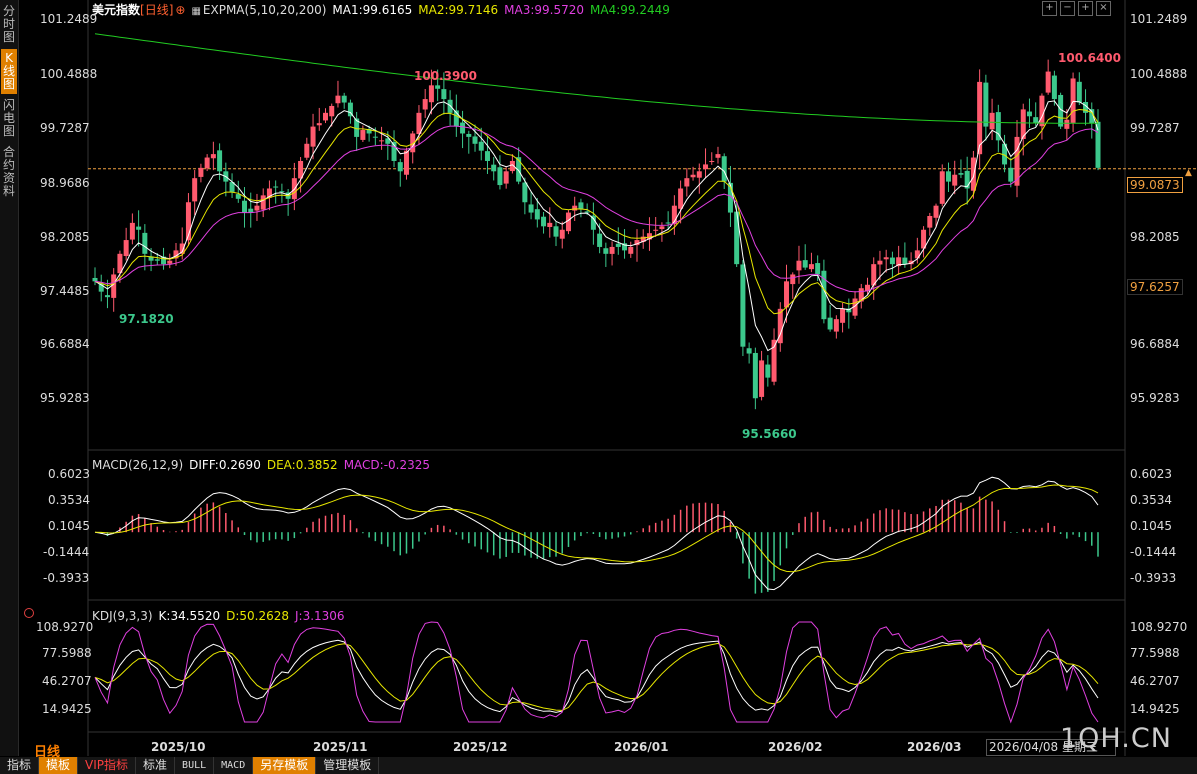 This screenshot has width=1197, height=774. What do you see at coordinates (264, 10) in the screenshot?
I see `expma-indicator-name: EXPMA(5,10,20,200)` at bounding box center [264, 10].